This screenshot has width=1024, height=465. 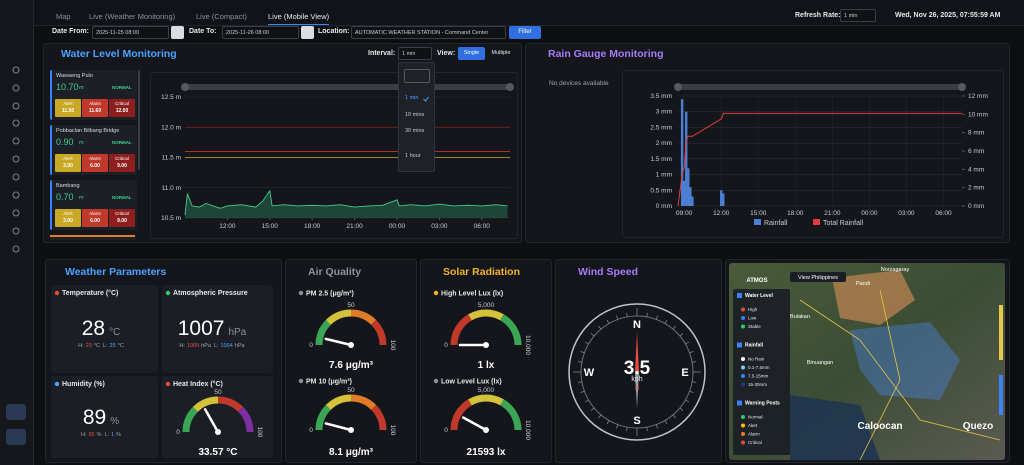 I want to click on low-unit: %, so click(x=118, y=435).